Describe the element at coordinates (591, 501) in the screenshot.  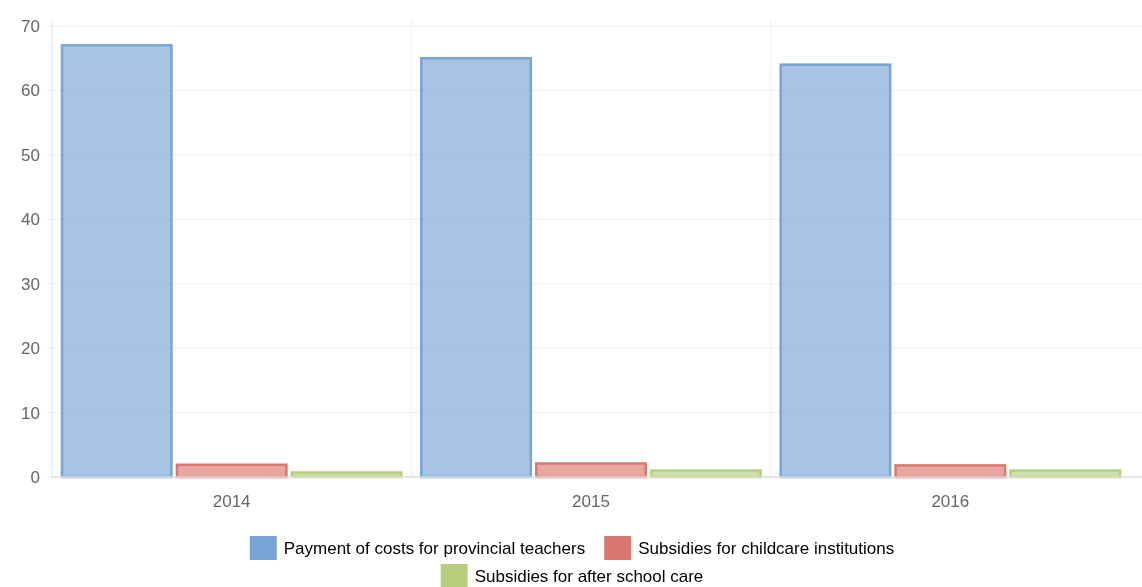
I see `x-tick-label: 2015` at that location.